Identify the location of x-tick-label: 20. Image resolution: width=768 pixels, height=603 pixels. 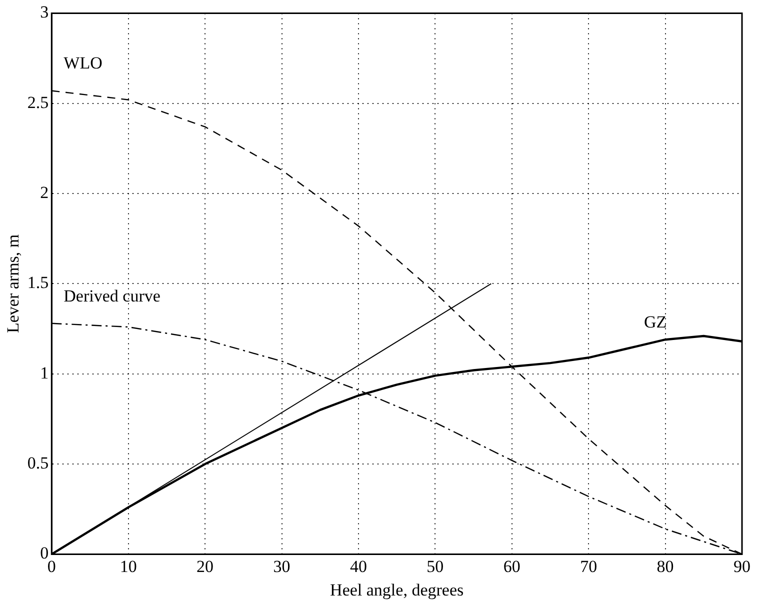
(205, 566).